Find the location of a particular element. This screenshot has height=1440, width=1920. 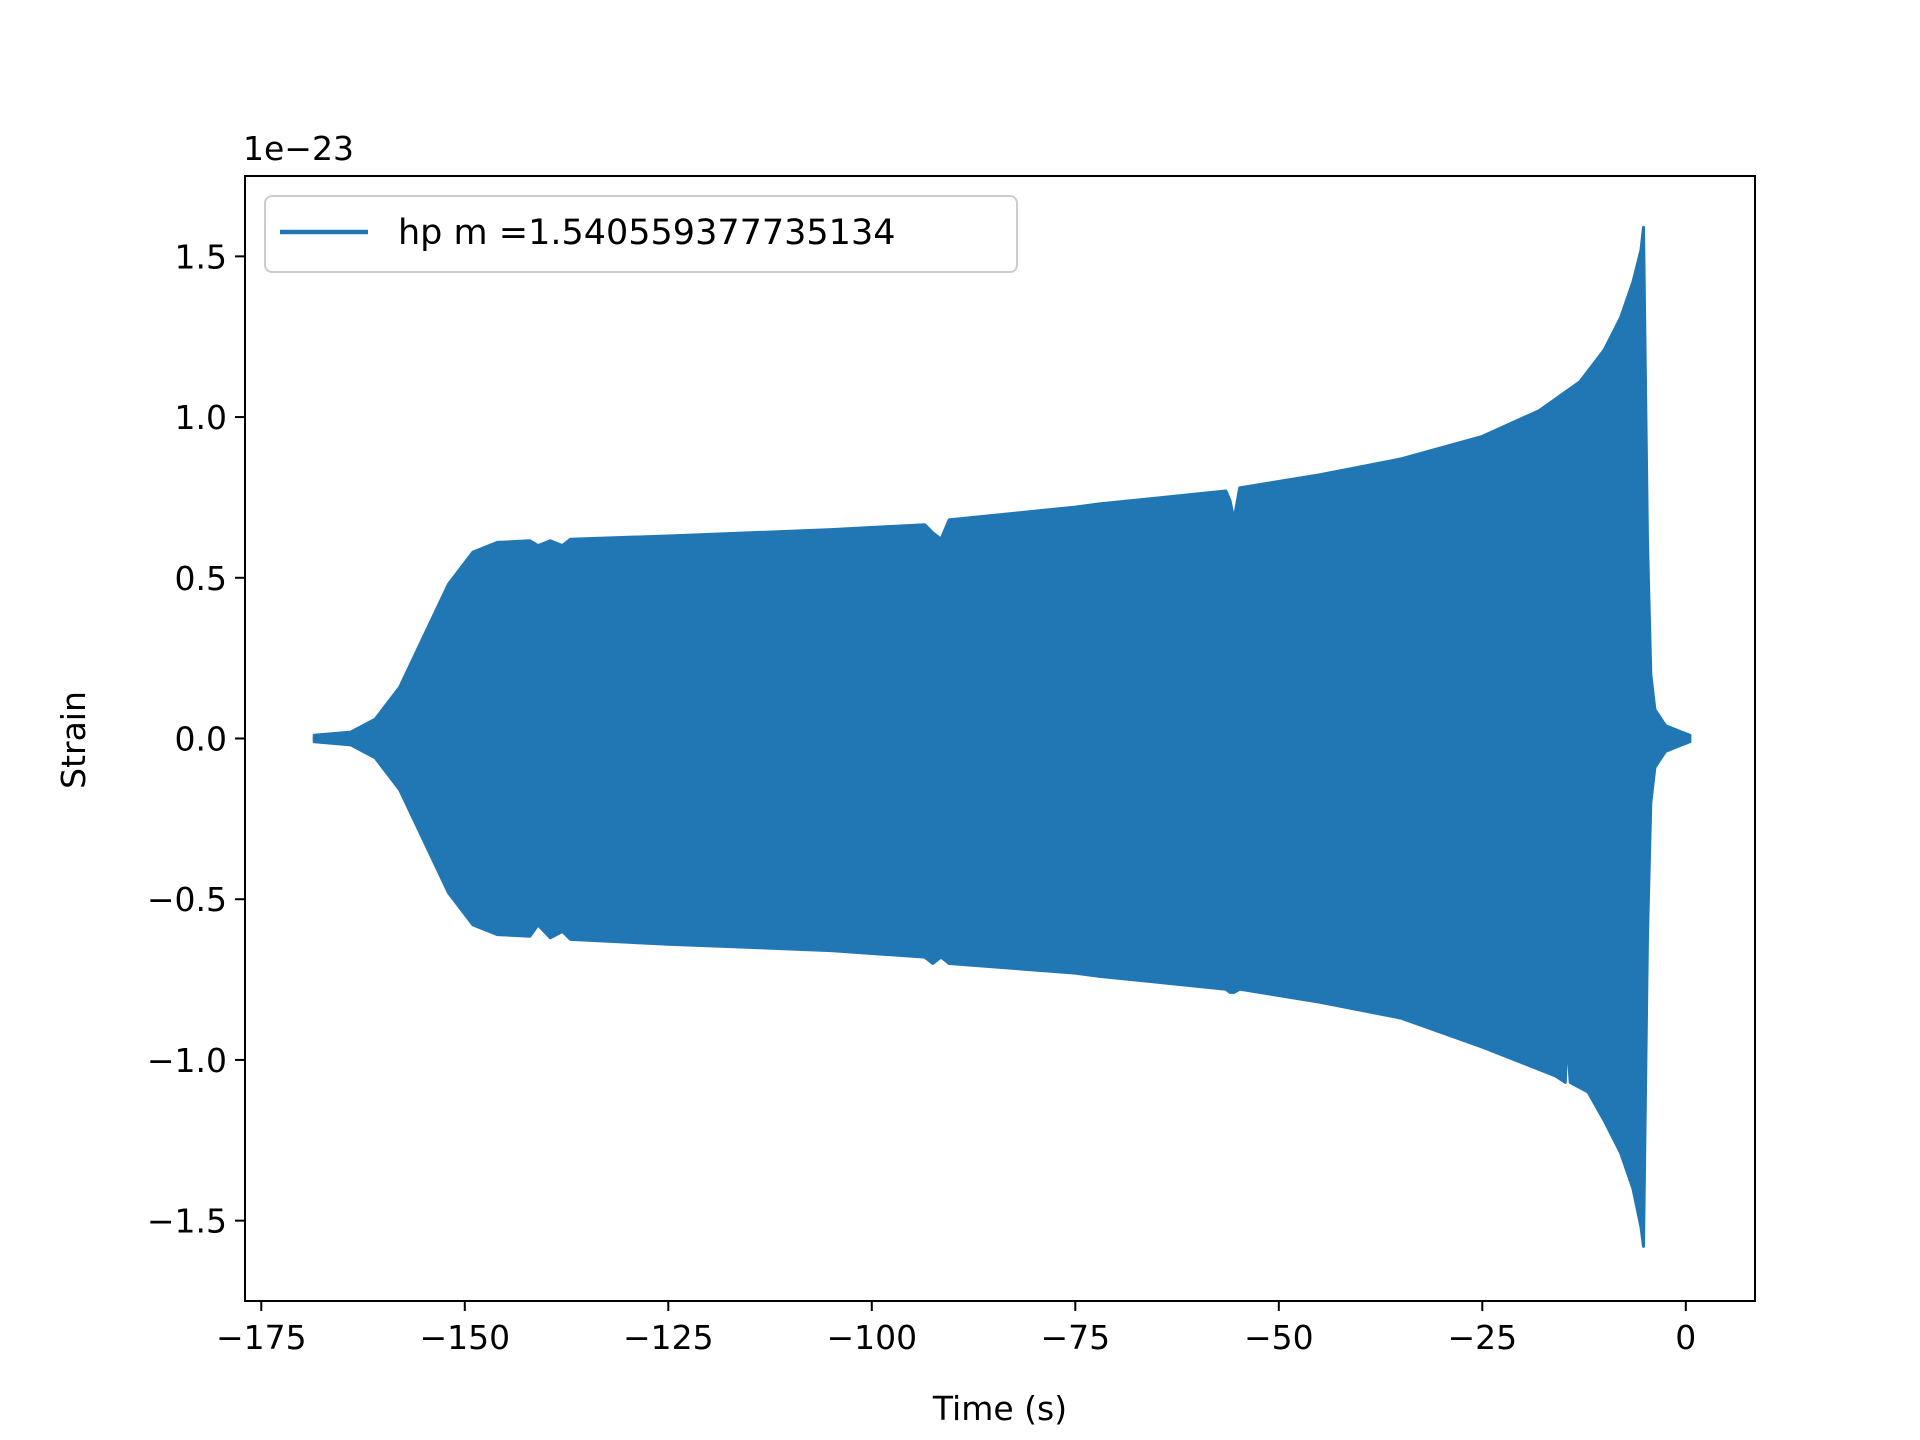

y-tick-label: −1.5 is located at coordinates (187, 1221).